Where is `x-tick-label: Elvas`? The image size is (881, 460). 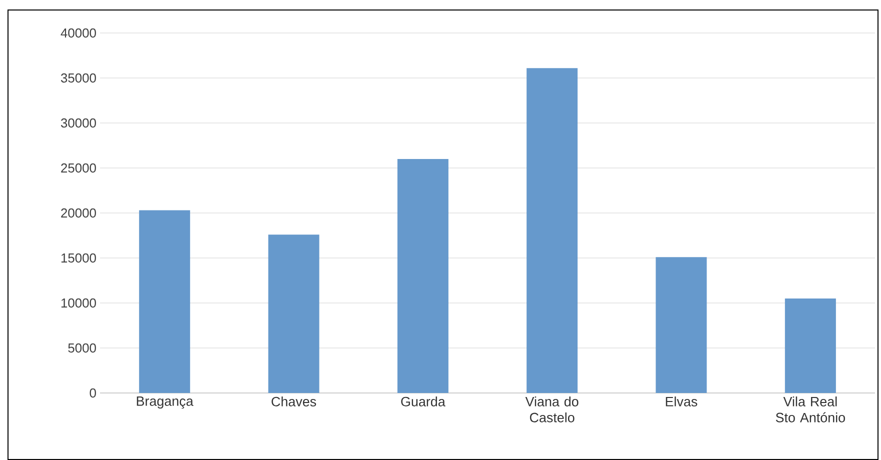 x-tick-label: Elvas is located at coordinates (682, 401).